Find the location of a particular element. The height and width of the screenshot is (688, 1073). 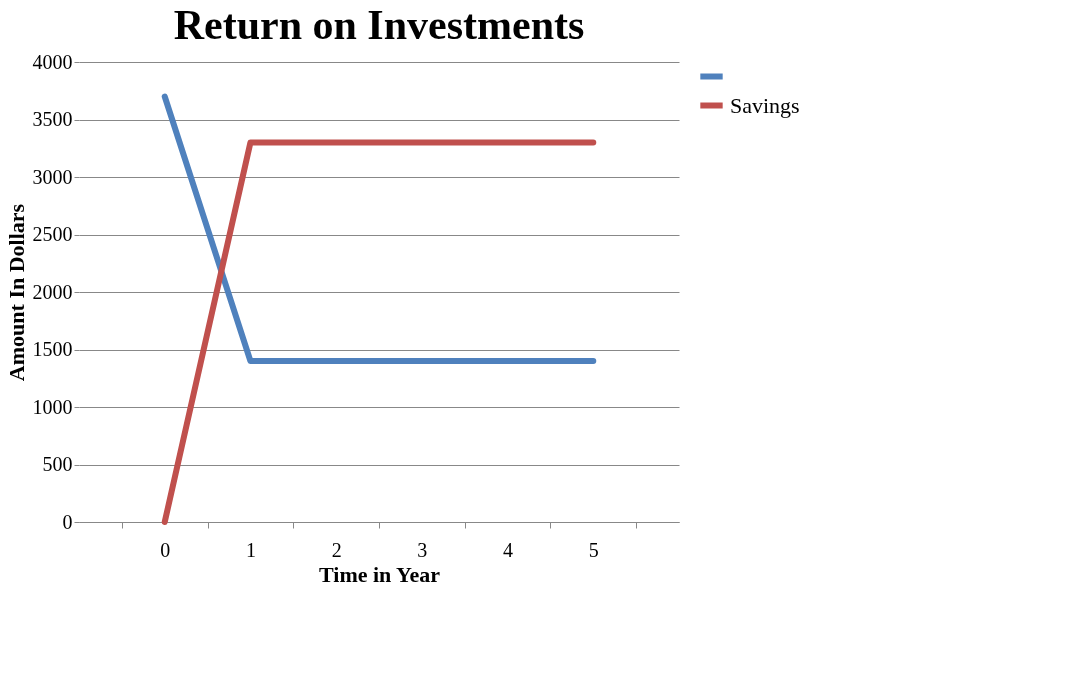

x-tick-label: 2 is located at coordinates (336, 549).